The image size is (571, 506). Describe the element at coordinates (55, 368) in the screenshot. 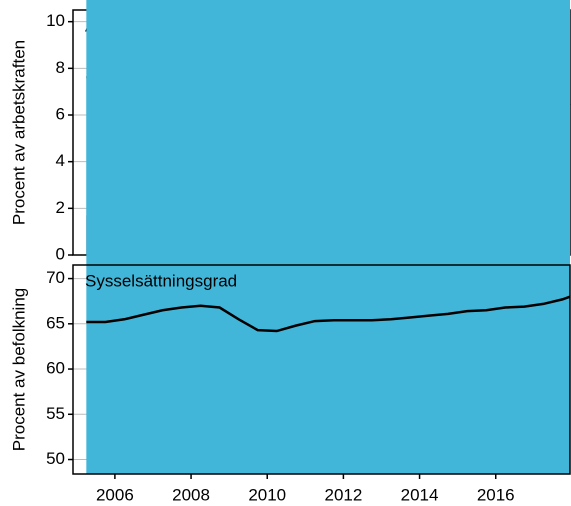

I see `y-tick-label: 60` at that location.